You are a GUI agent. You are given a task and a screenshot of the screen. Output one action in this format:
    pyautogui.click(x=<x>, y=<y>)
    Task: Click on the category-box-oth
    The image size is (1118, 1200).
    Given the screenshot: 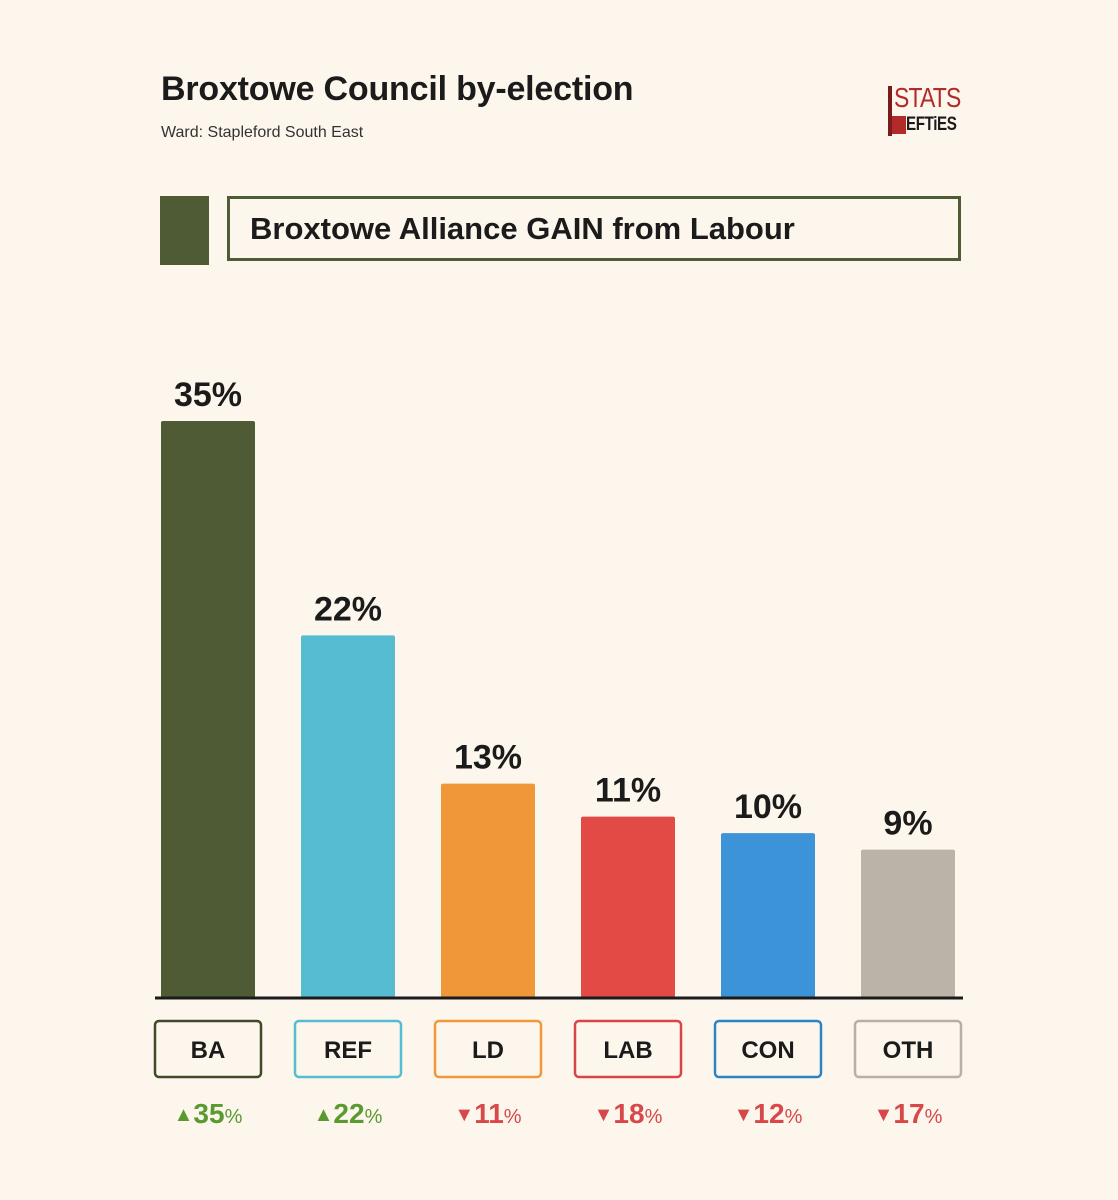 What is the action you would take?
    pyautogui.click(x=908, y=1049)
    